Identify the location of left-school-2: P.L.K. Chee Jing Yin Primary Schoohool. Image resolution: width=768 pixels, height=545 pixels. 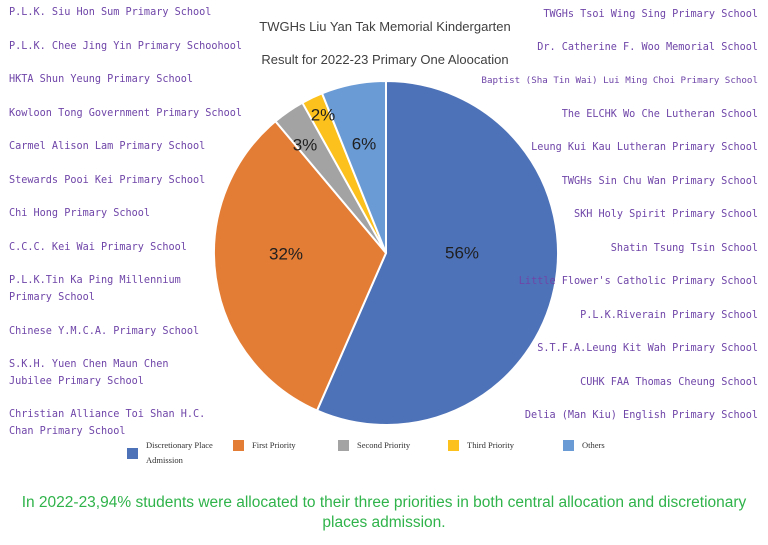
(126, 46).